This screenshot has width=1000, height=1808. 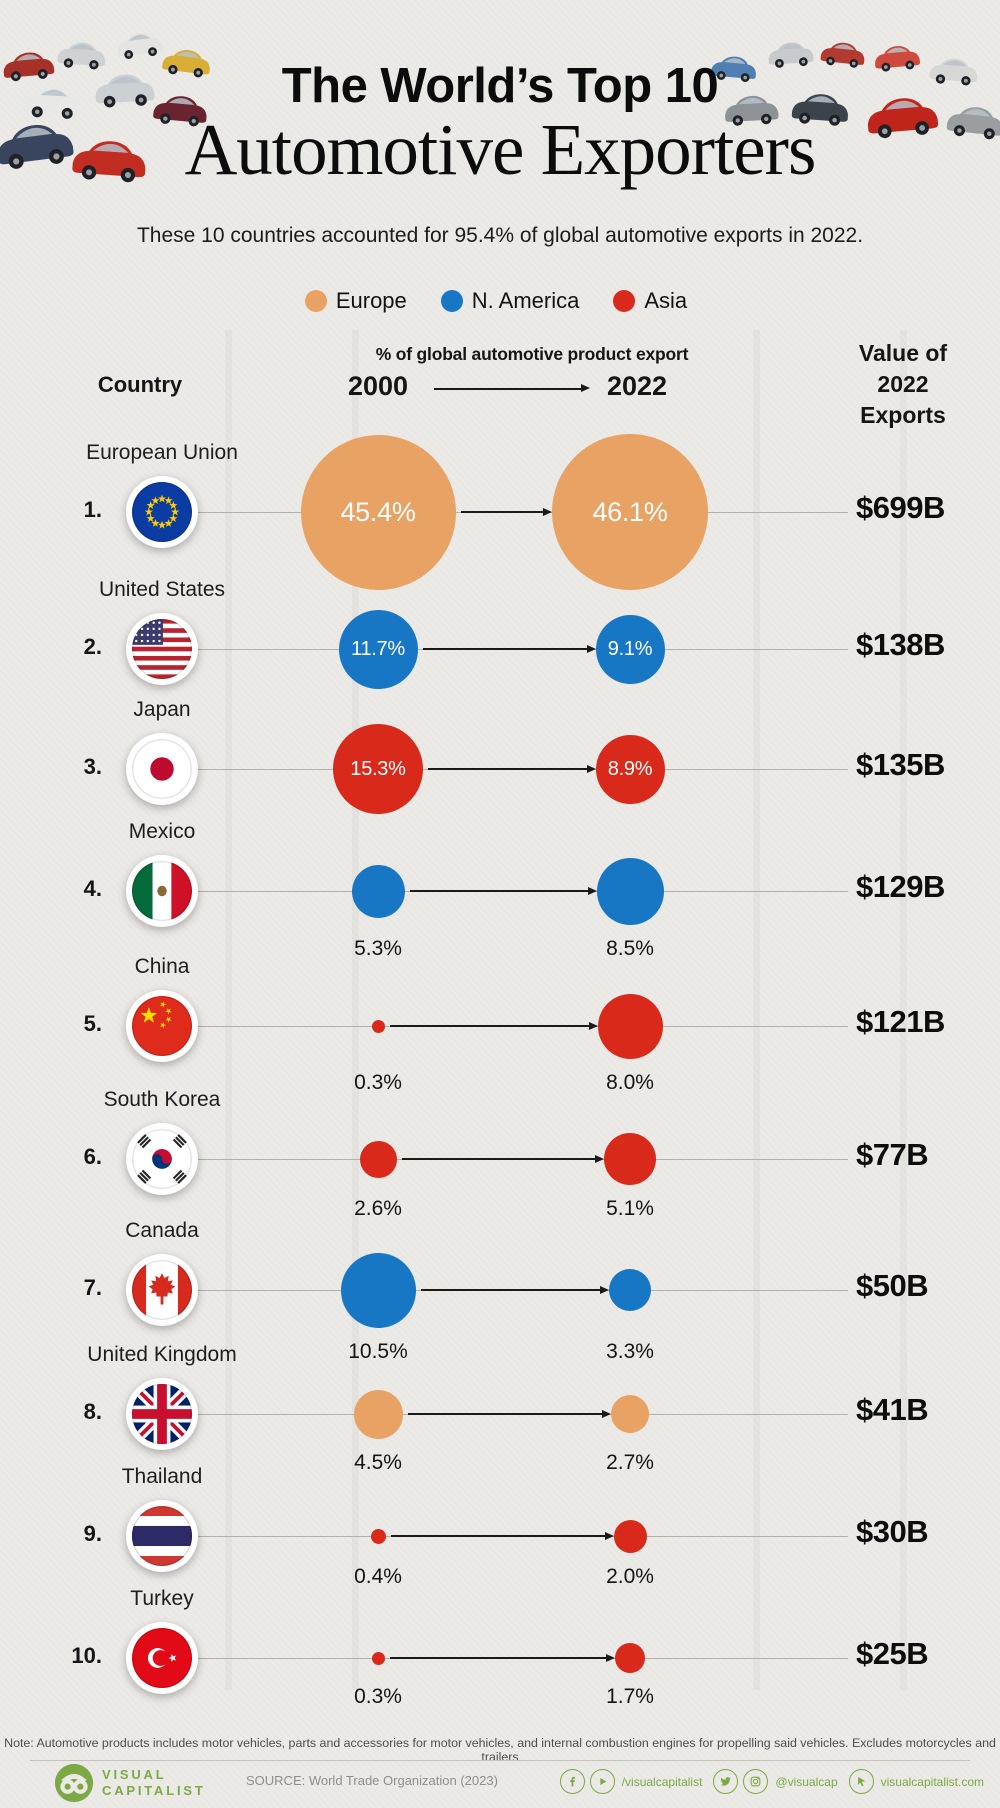 I want to click on page-title-line1: The World’s Top 10, so click(x=500, y=86).